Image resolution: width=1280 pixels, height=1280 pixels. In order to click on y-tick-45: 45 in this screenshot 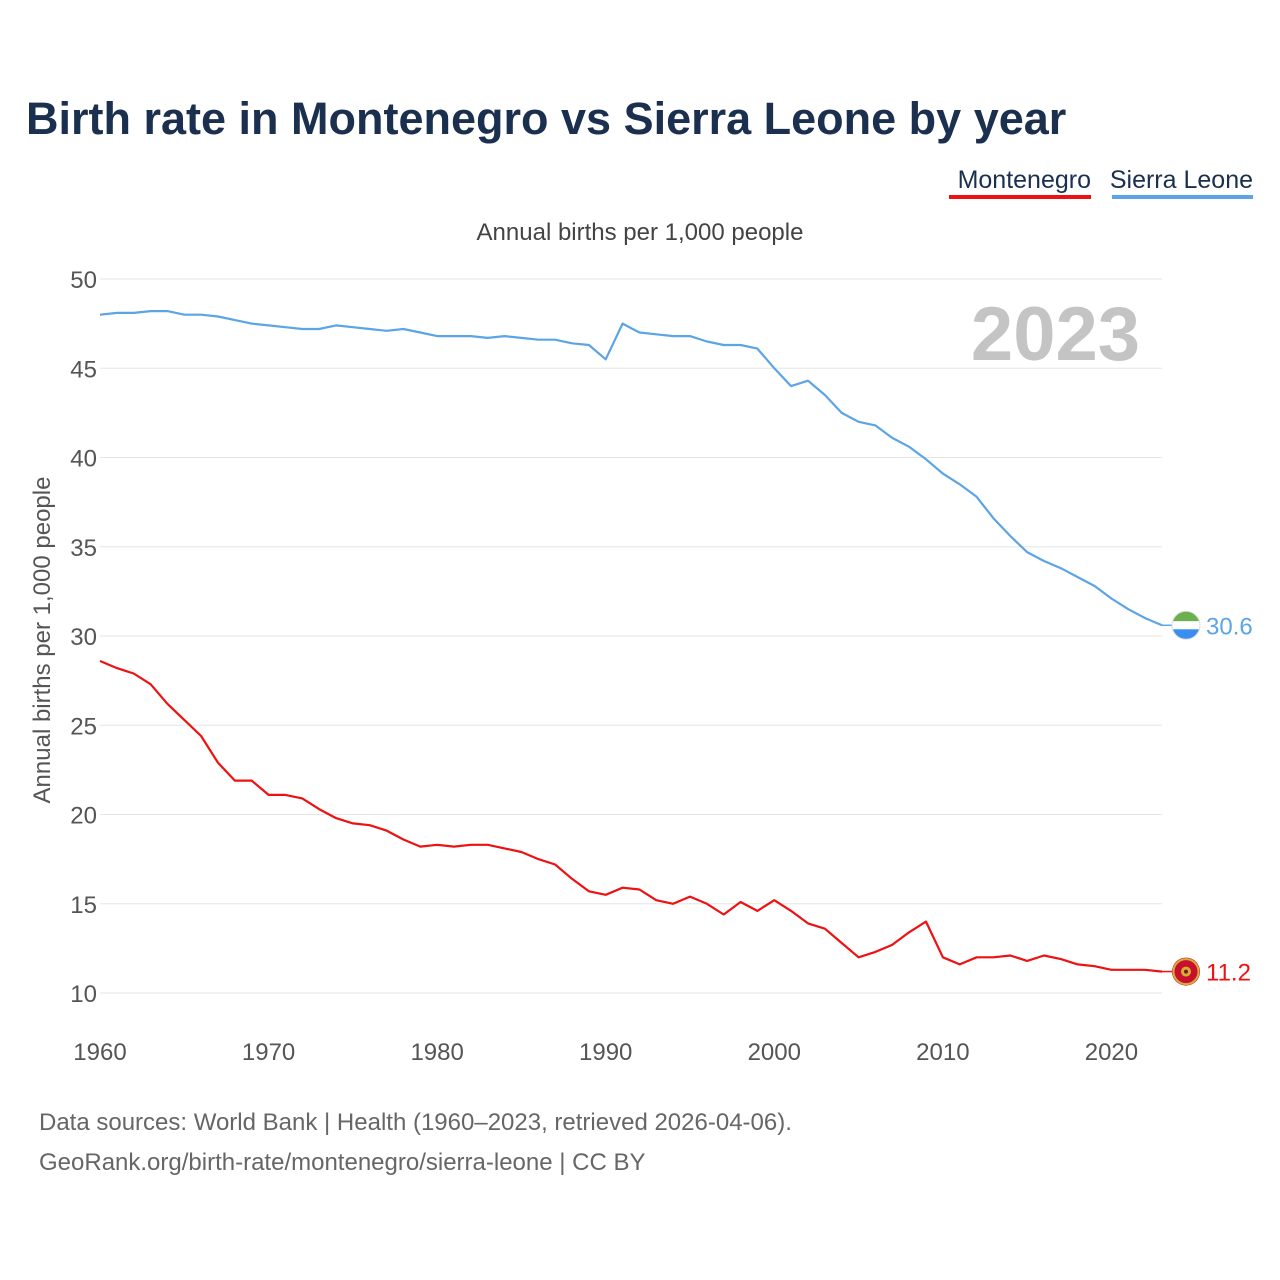, I will do `click(83, 369)`.